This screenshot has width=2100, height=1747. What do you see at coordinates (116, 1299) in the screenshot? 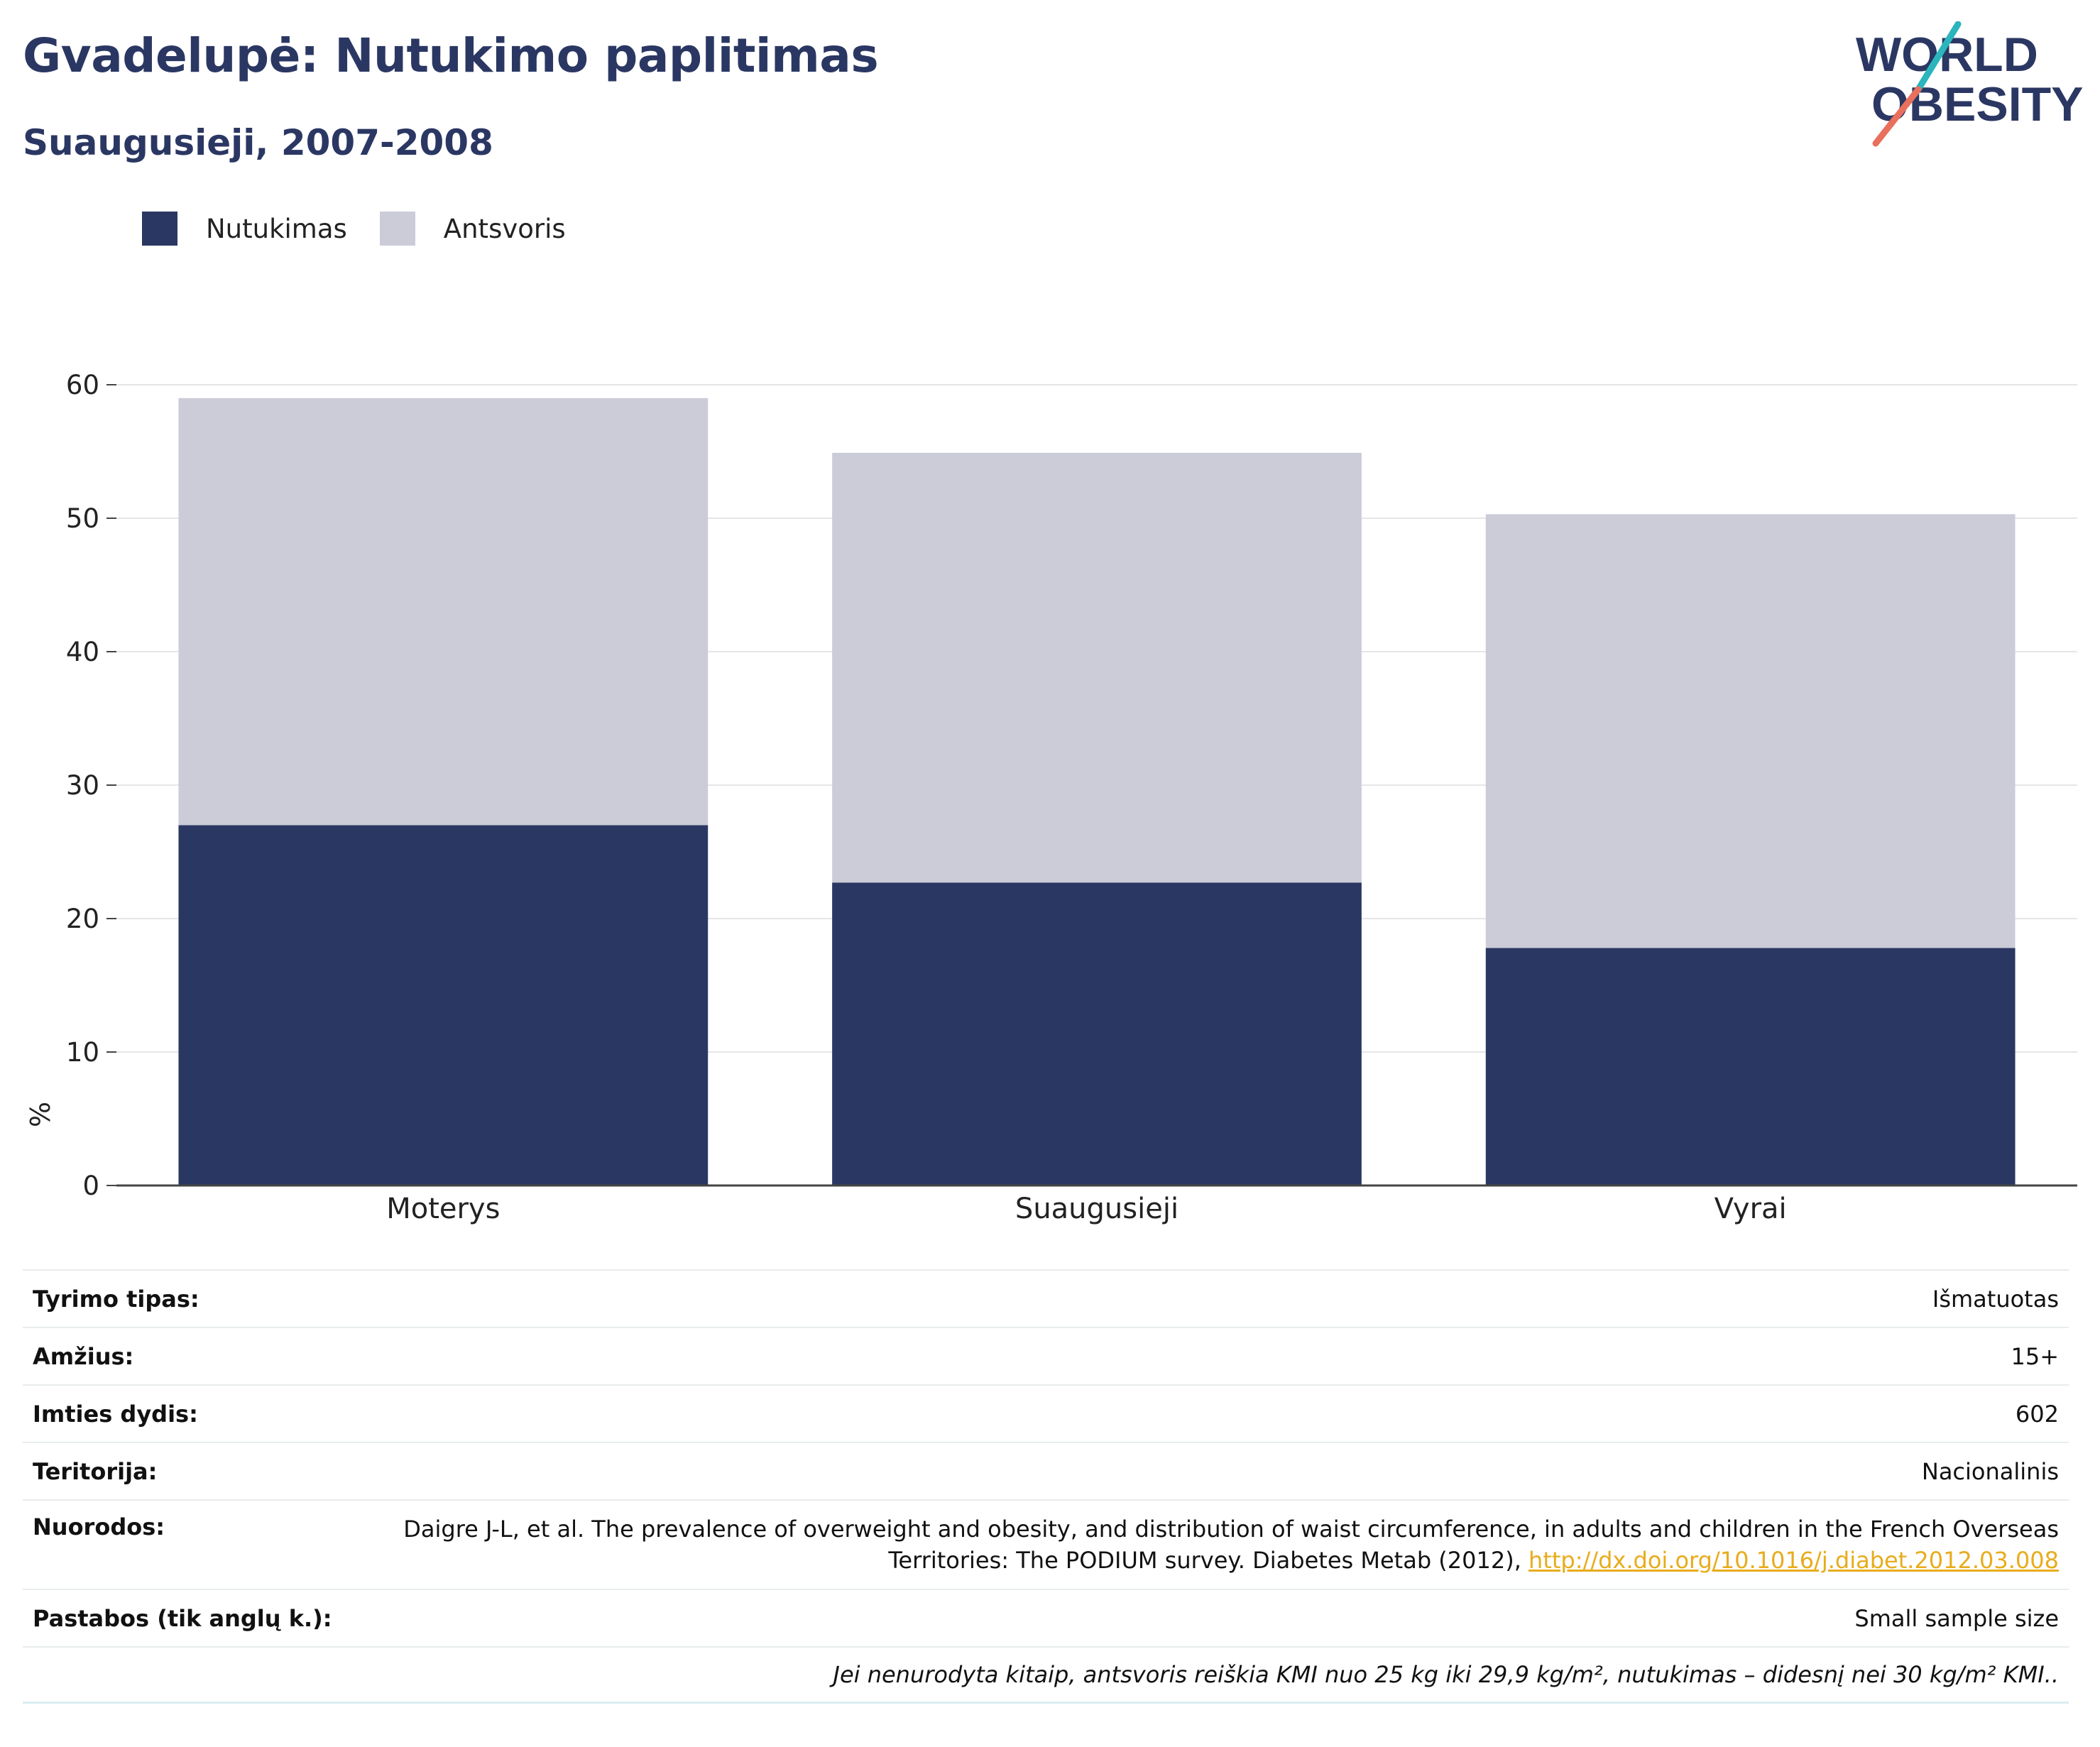
I see `meta-key: Tyrimo tipas:` at bounding box center [116, 1299].